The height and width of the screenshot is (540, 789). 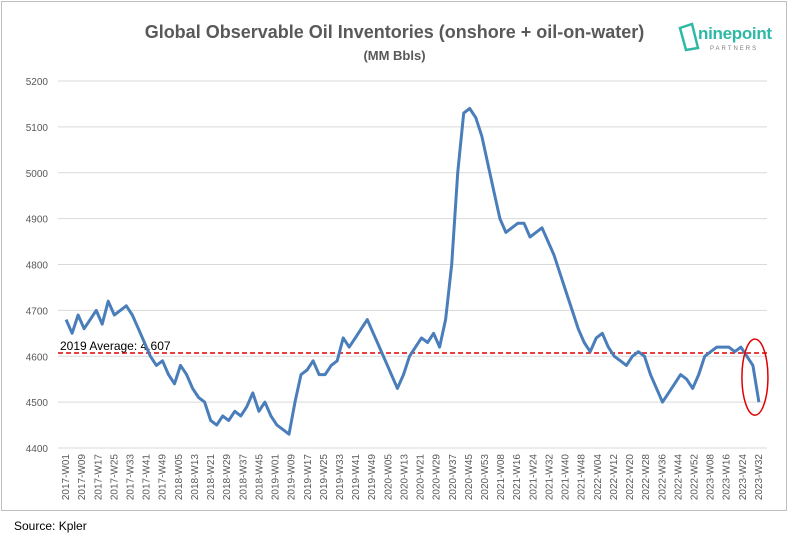 I want to click on x-tick-label: 2023-W08, so click(x=711, y=477).